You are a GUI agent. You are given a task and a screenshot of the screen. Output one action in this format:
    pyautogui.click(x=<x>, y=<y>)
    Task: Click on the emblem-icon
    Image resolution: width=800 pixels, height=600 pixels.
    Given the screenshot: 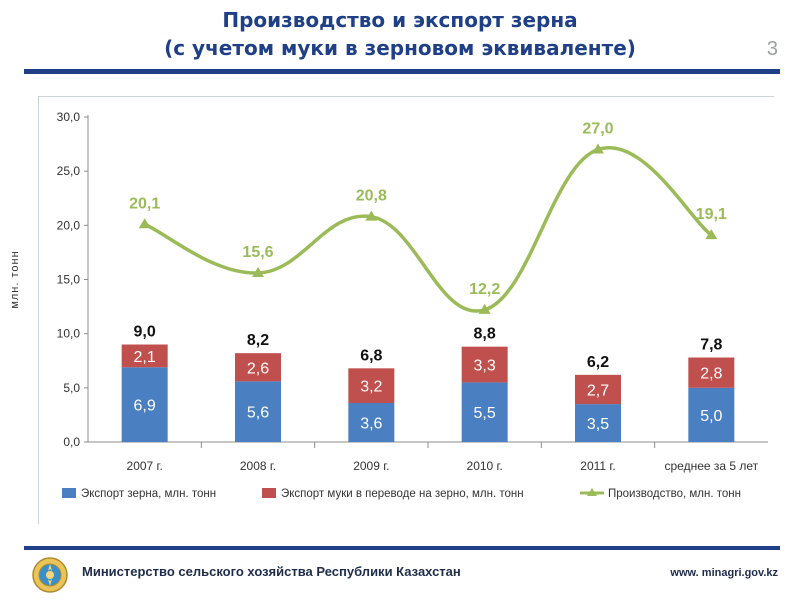 What is the action you would take?
    pyautogui.click(x=50, y=575)
    